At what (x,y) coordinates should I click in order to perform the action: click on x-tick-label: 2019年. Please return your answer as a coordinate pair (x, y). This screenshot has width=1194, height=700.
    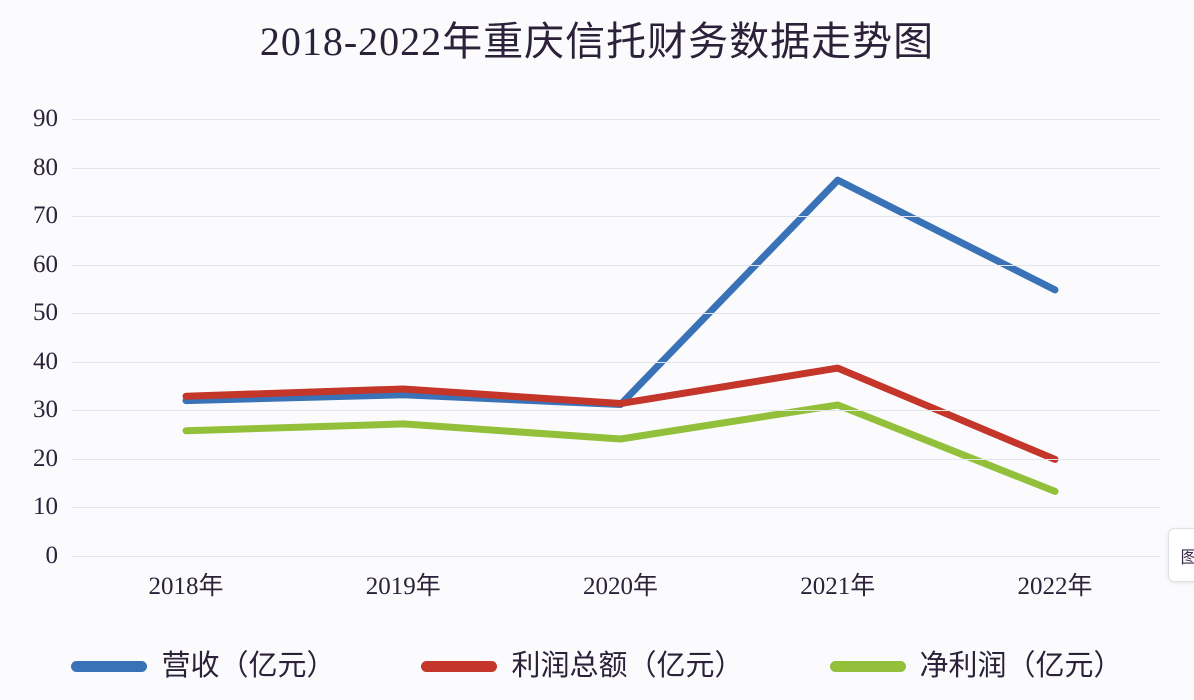
    Looking at the image, I should click on (403, 586).